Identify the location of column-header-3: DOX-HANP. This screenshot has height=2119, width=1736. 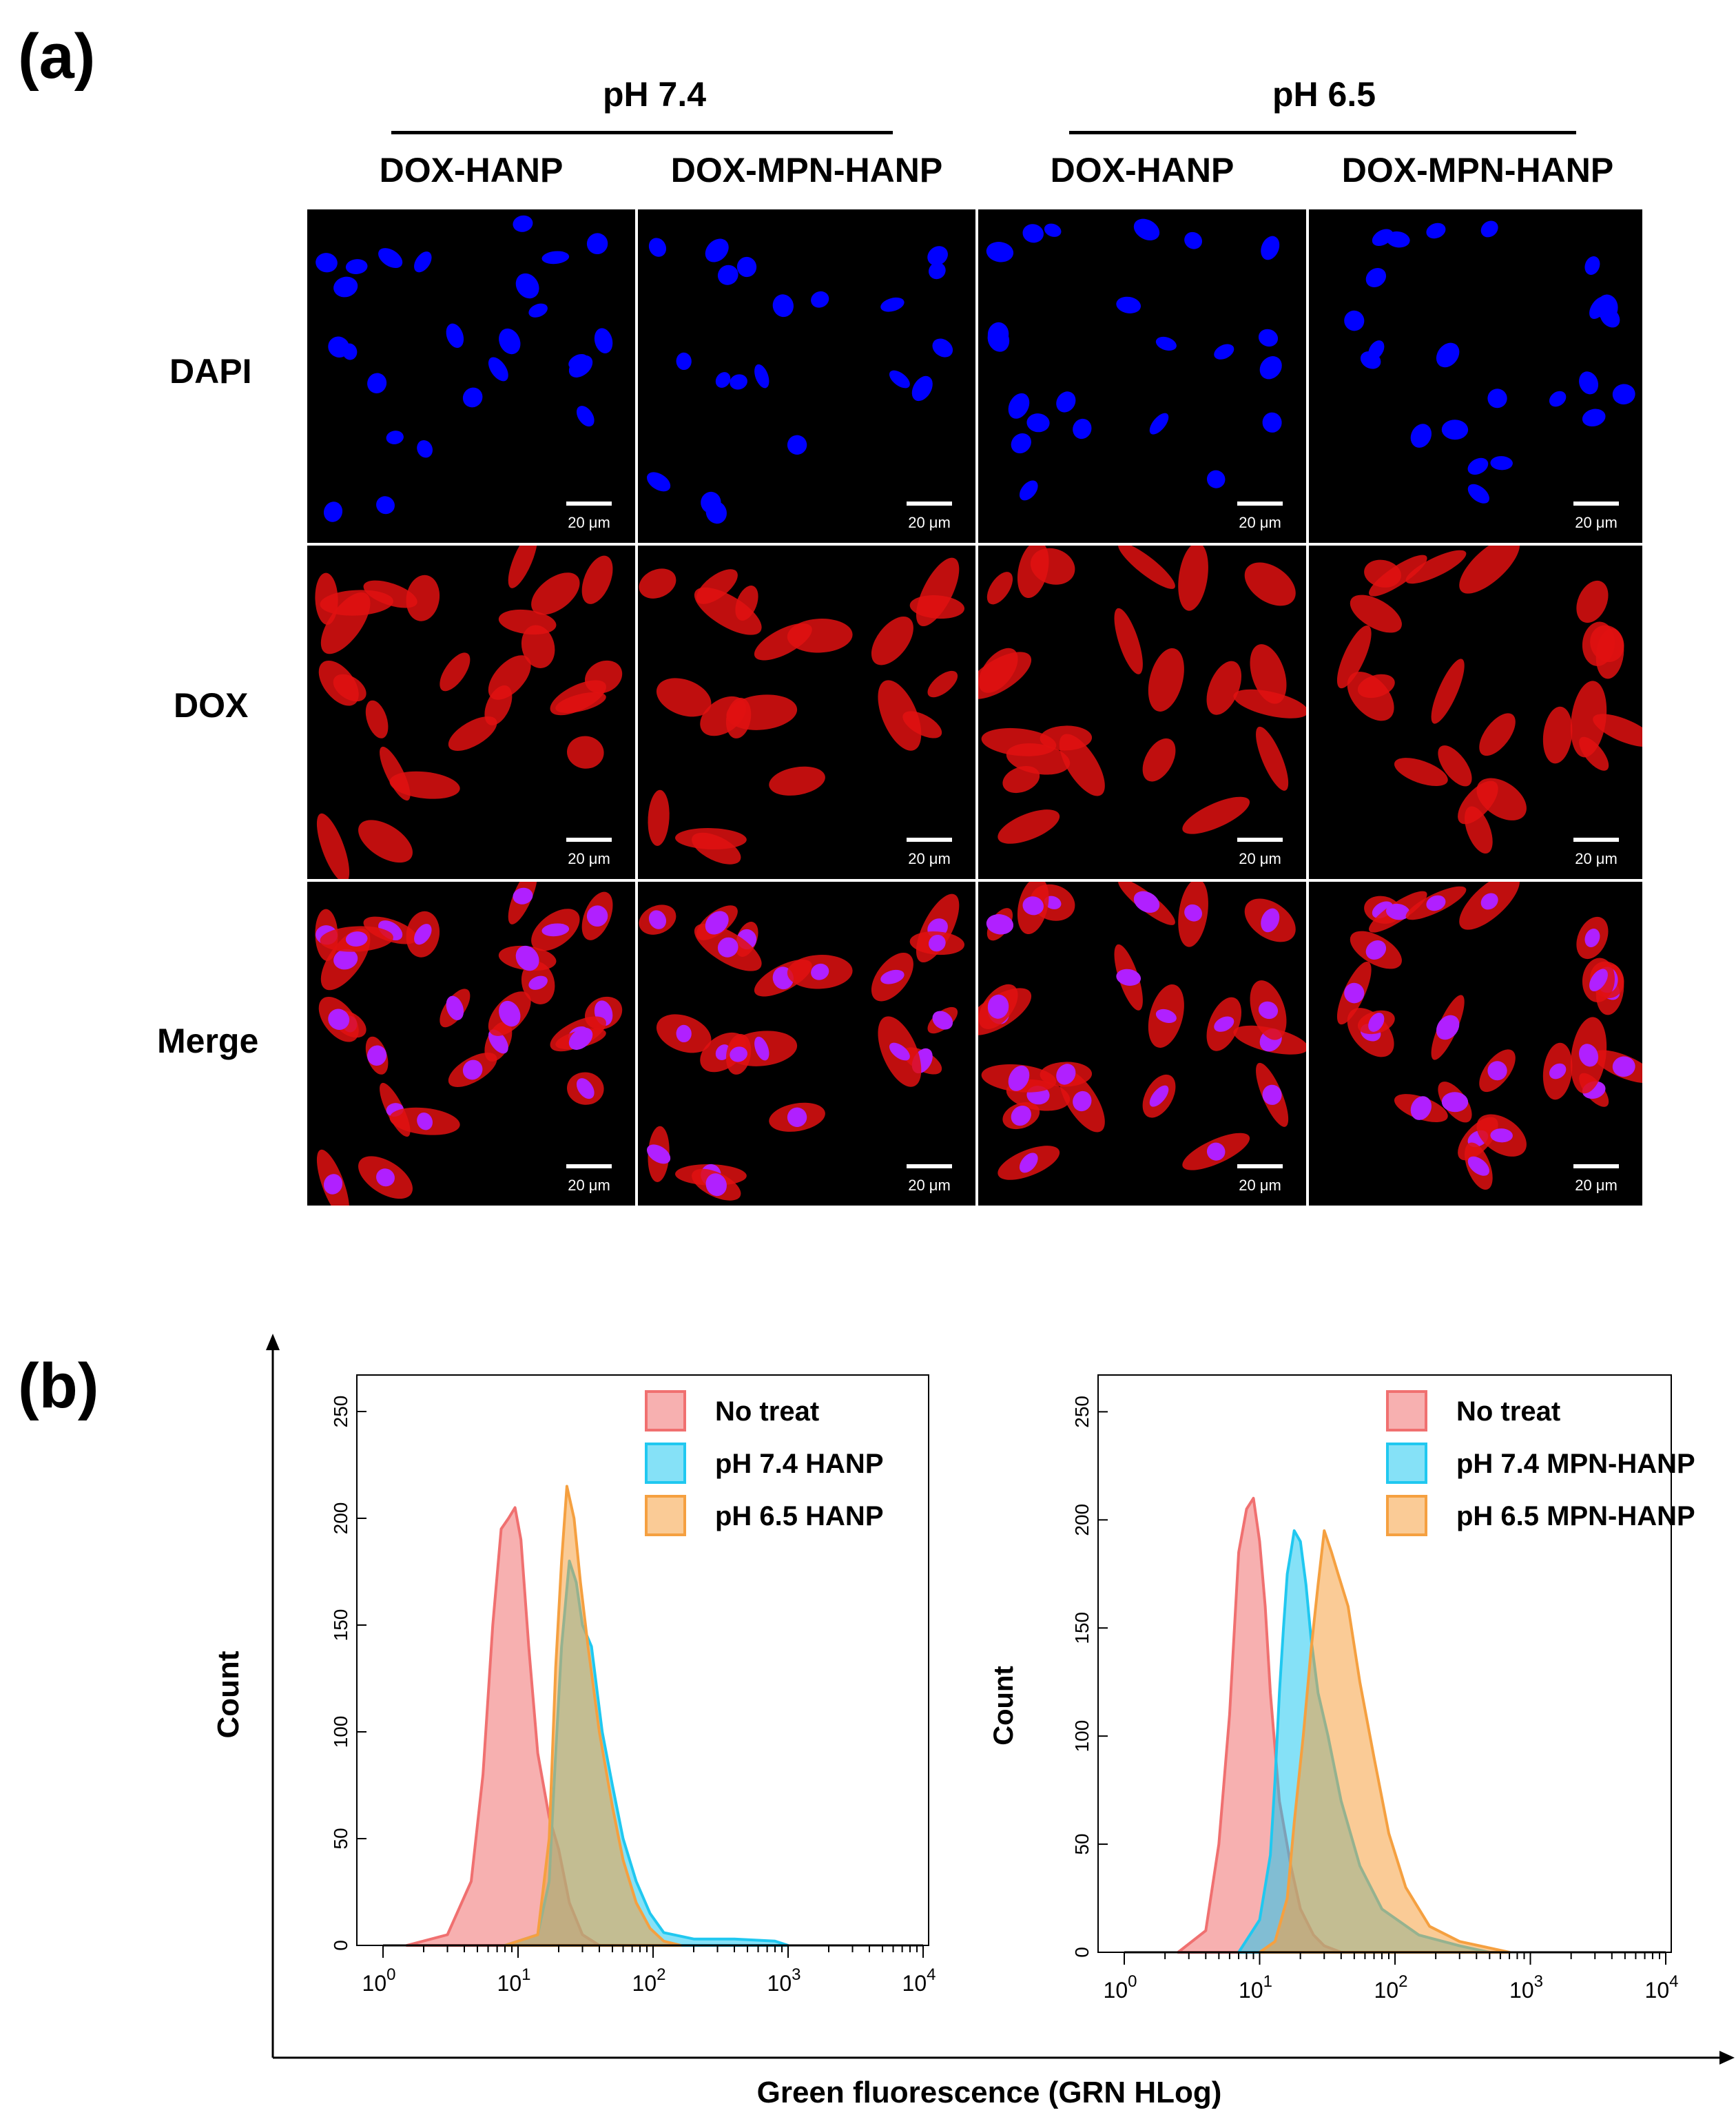
(1142, 170).